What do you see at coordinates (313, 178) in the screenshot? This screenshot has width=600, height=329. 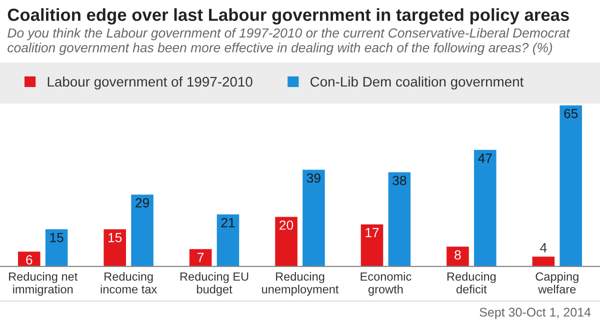 I see `data-label: 39` at bounding box center [313, 178].